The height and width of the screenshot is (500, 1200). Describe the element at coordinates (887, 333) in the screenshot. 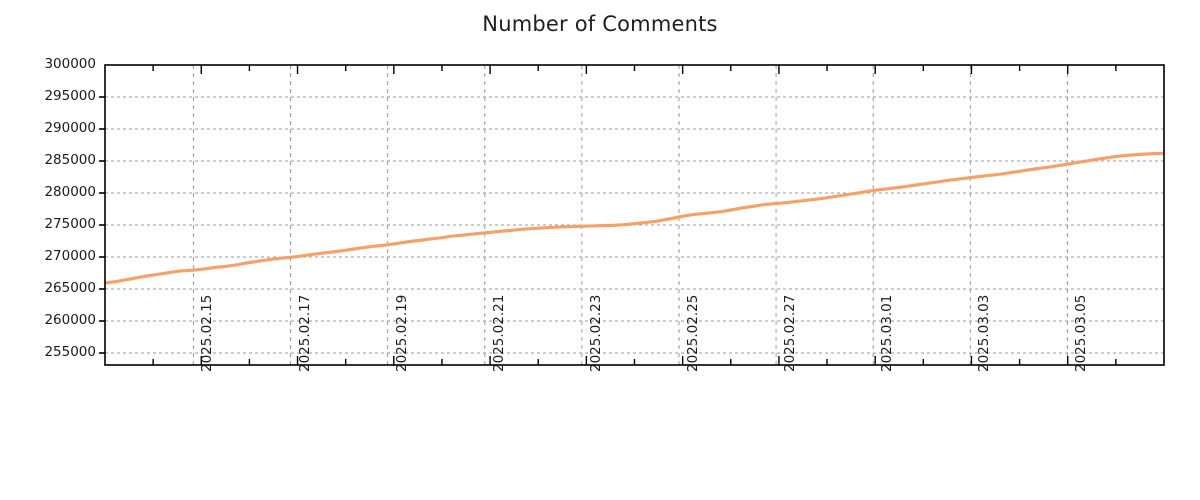

I see `x-tick-label: 2025.03.01` at that location.